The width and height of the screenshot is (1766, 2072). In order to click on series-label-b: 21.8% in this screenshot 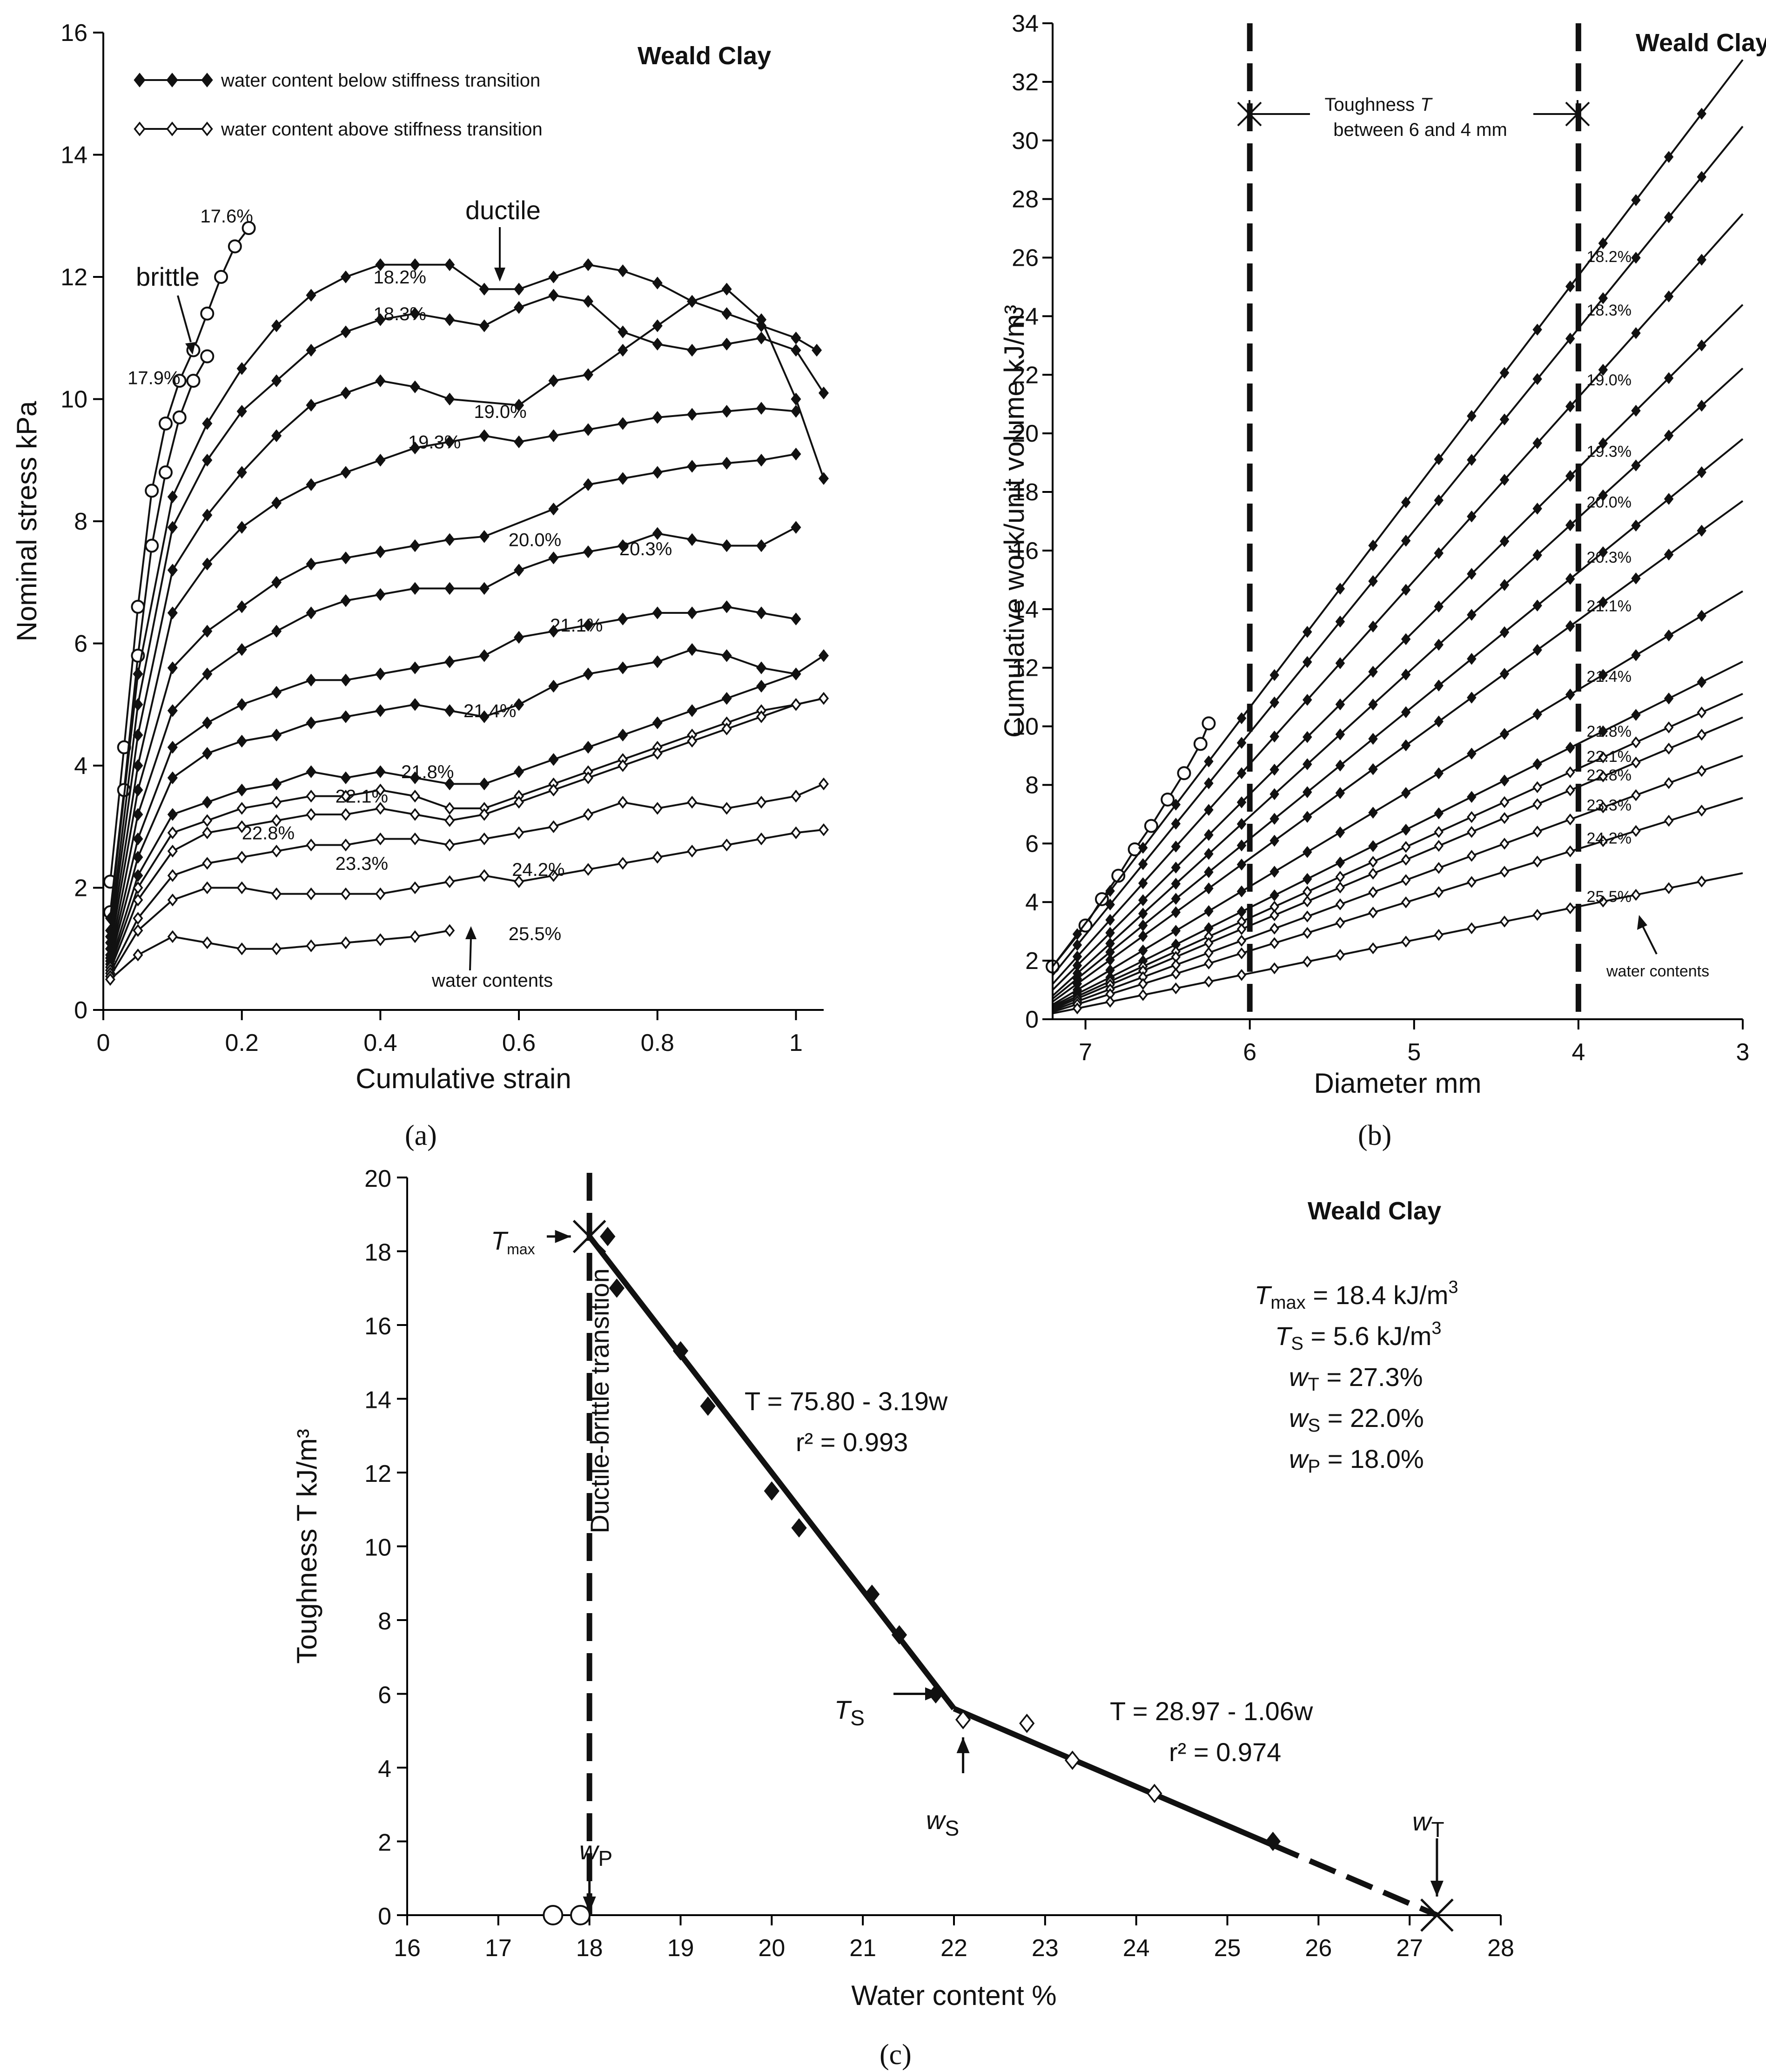, I will do `click(1610, 731)`.